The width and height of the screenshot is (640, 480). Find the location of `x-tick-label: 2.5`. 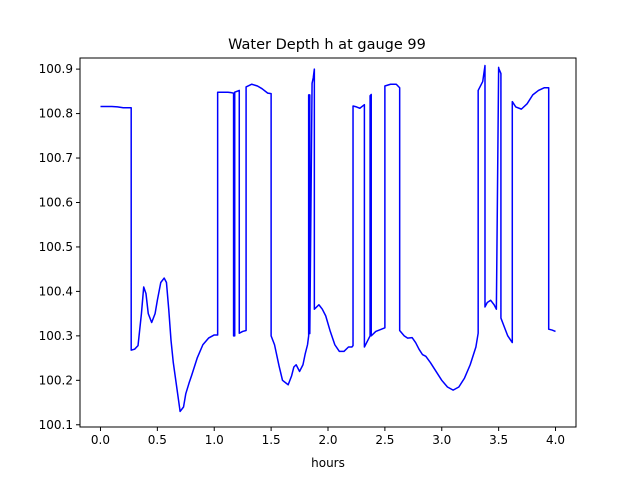

x-tick-label: 2.5 is located at coordinates (384, 440).